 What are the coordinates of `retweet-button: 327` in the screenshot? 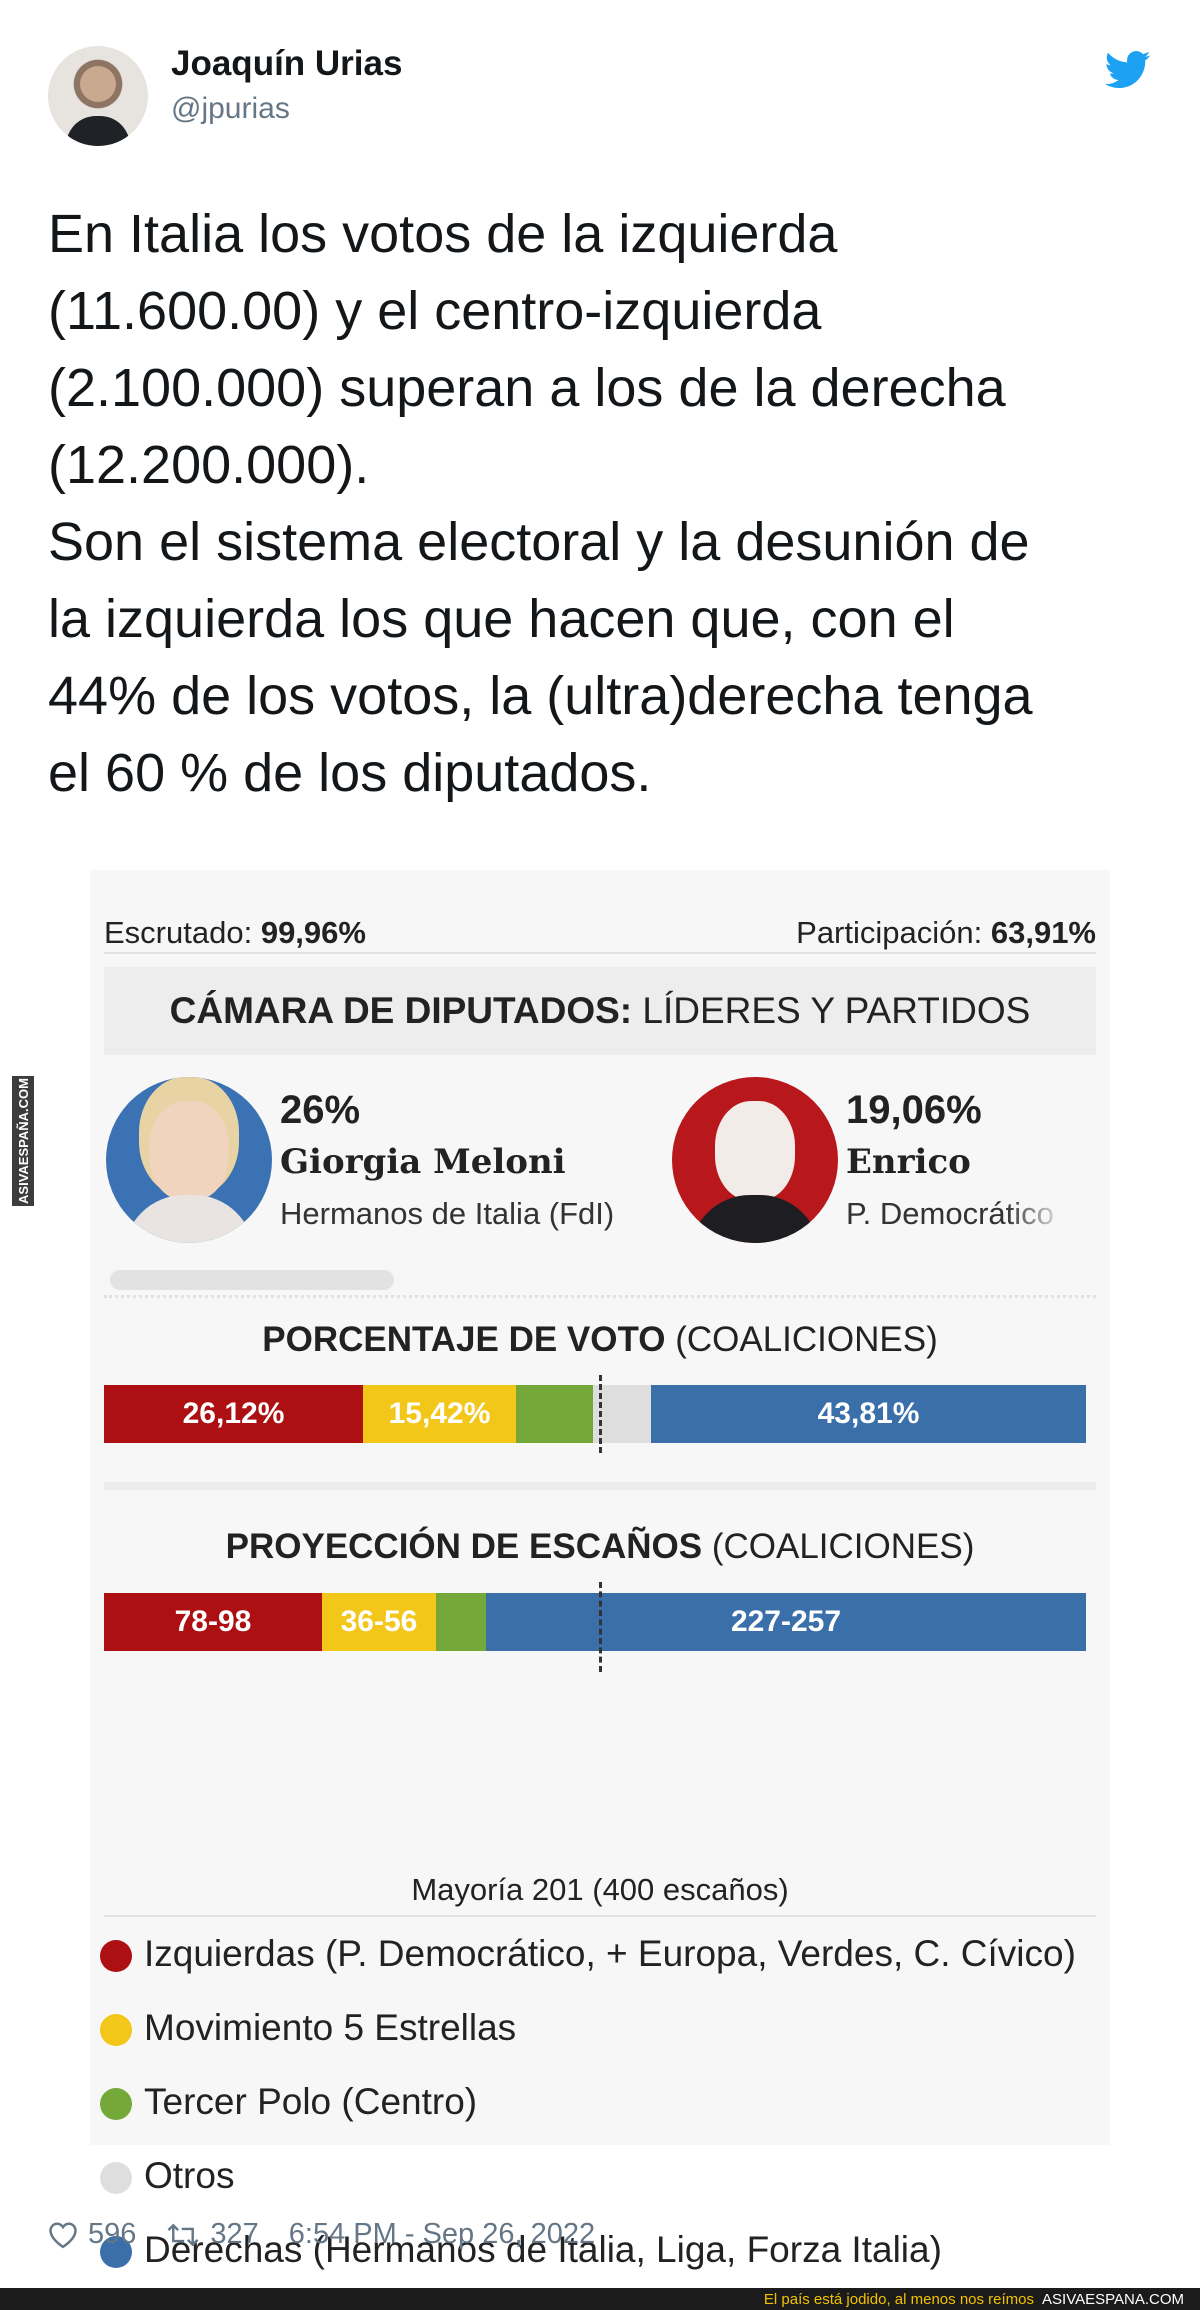 It's located at (212, 2234).